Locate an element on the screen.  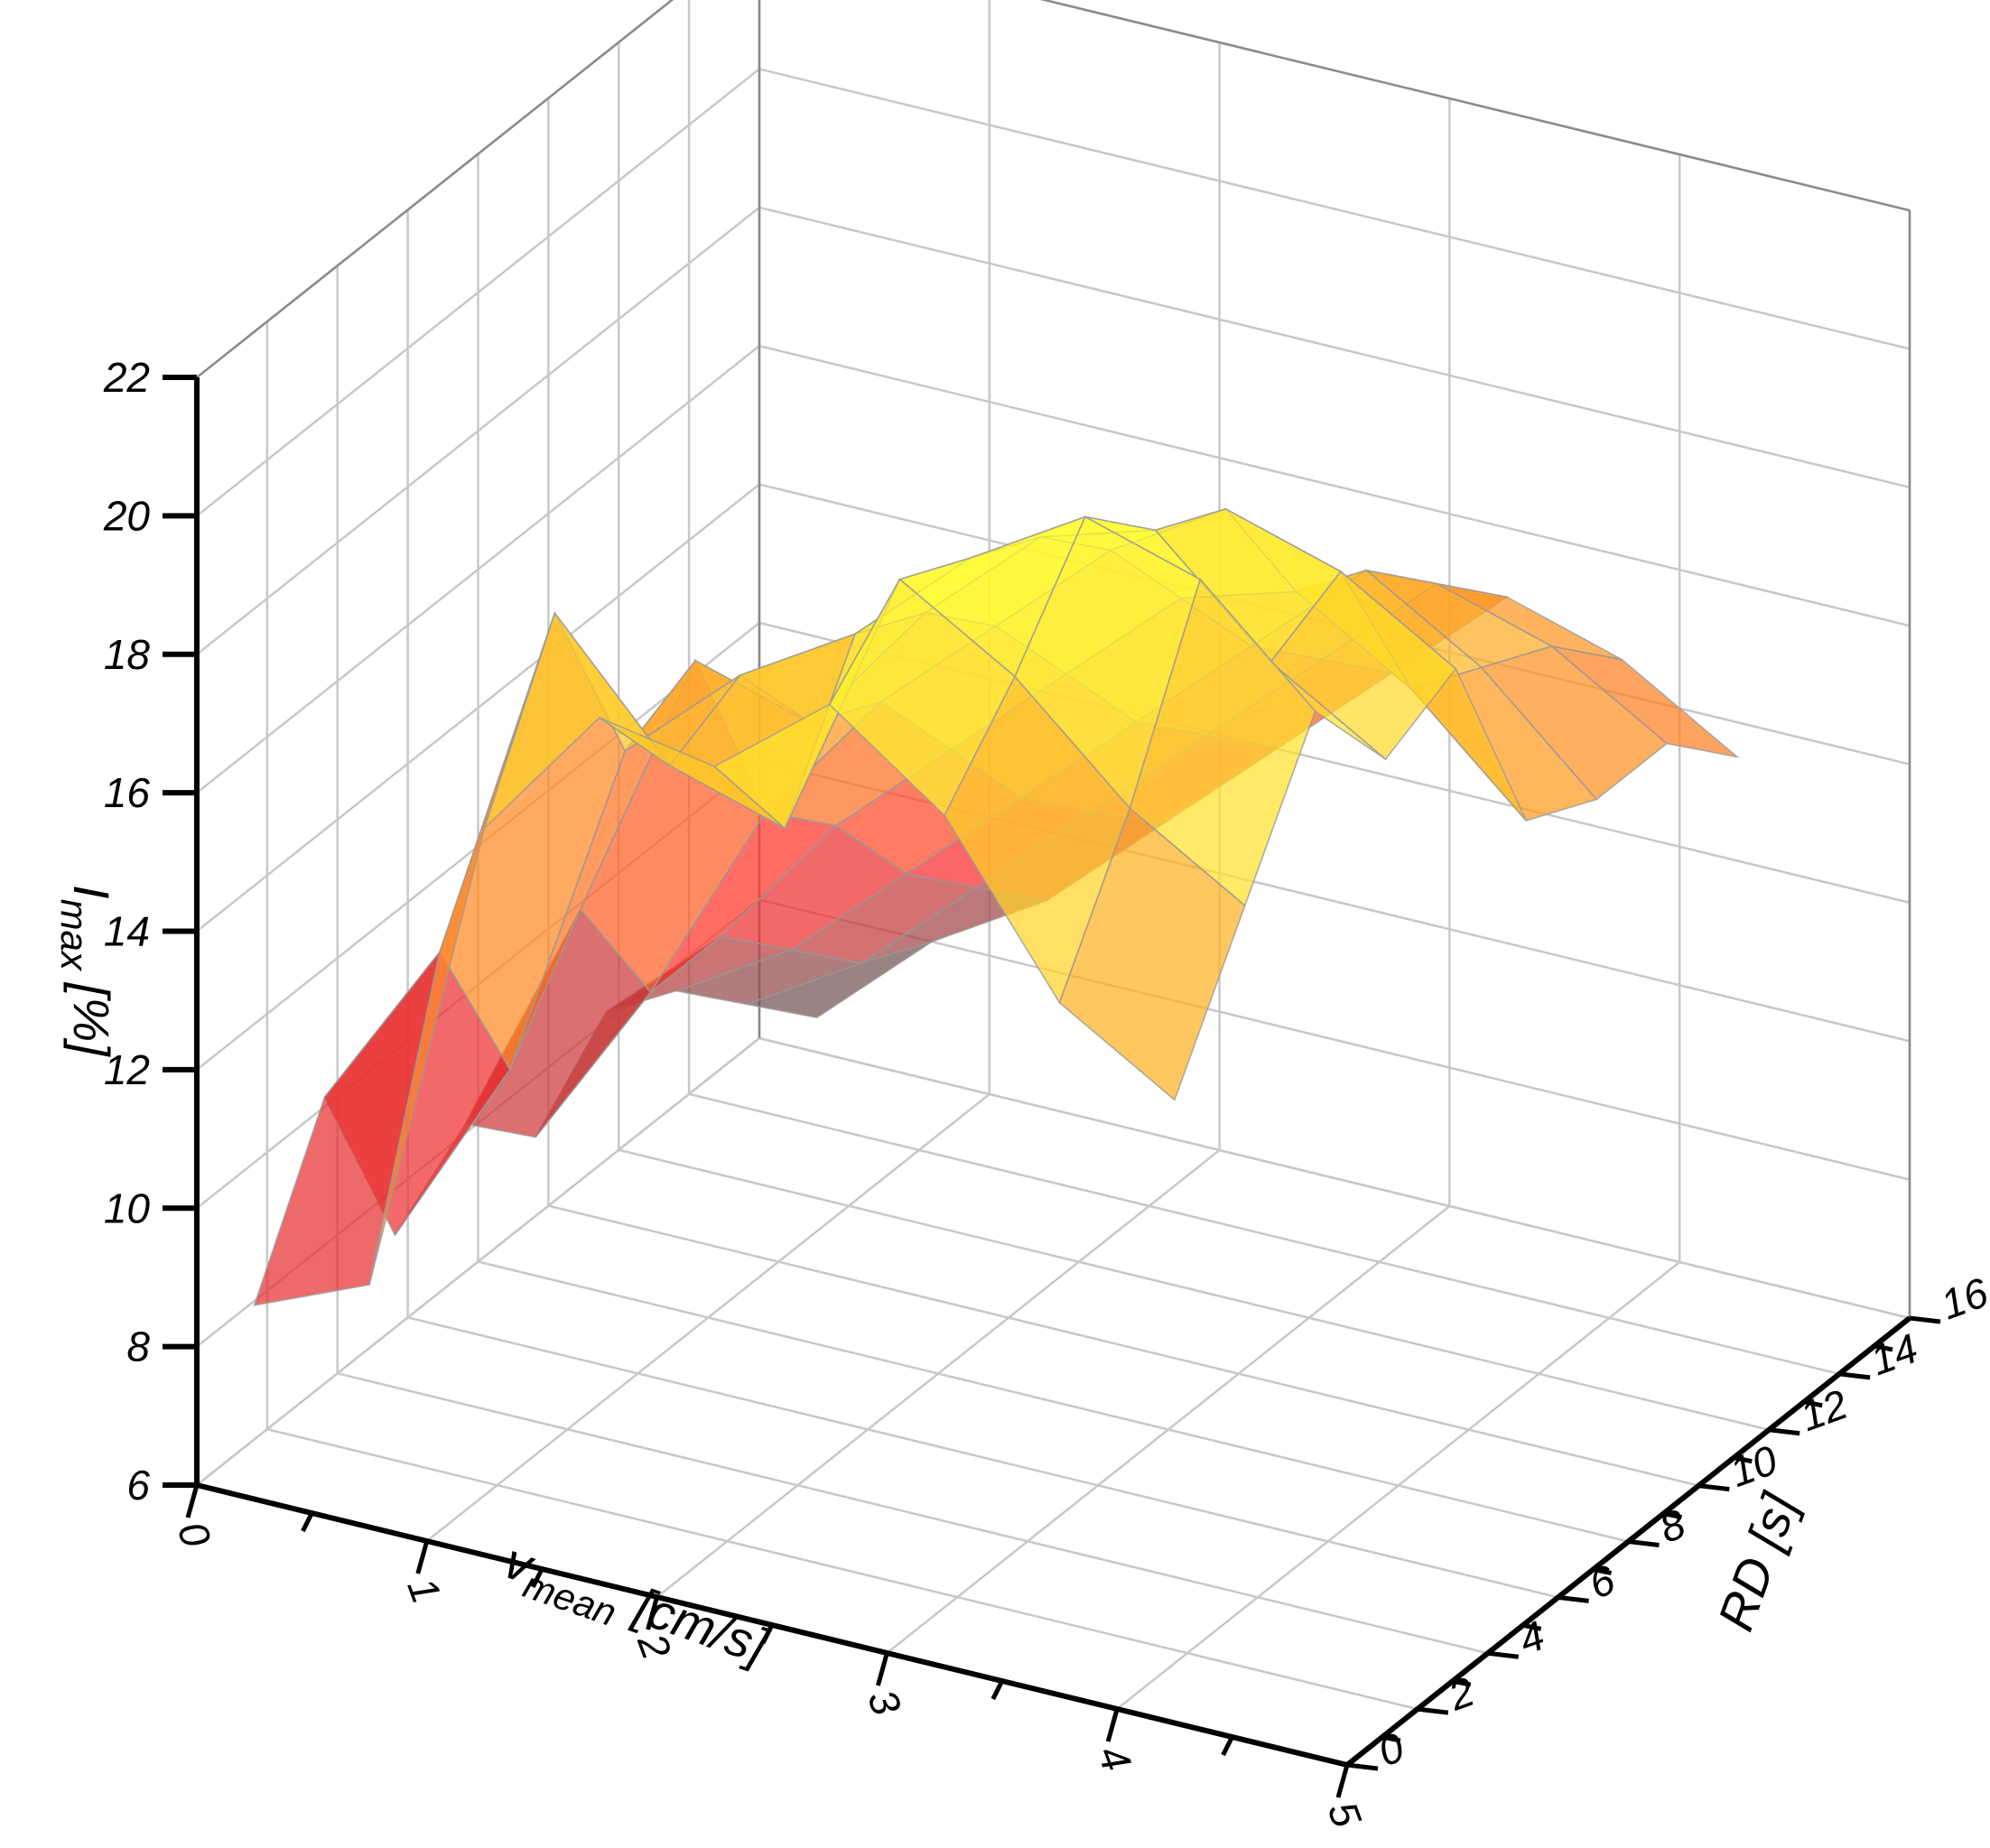
z-axis-title: Imax[%] is located at coordinates (86, 971).